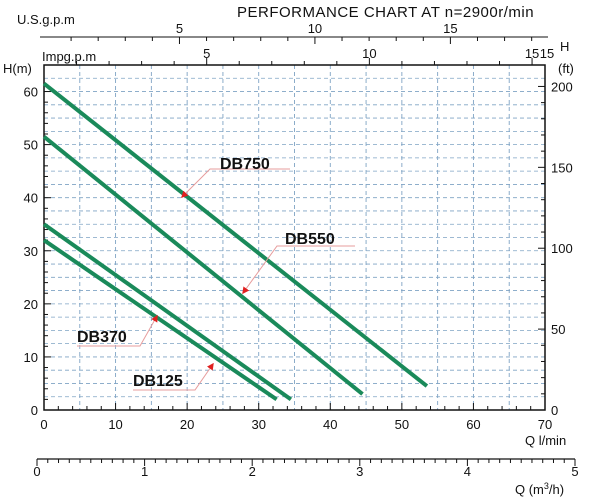 This screenshot has height=502, width=600. What do you see at coordinates (69, 56) in the screenshot?
I see `impgpm-axis-label: Impg.p.m` at bounding box center [69, 56].